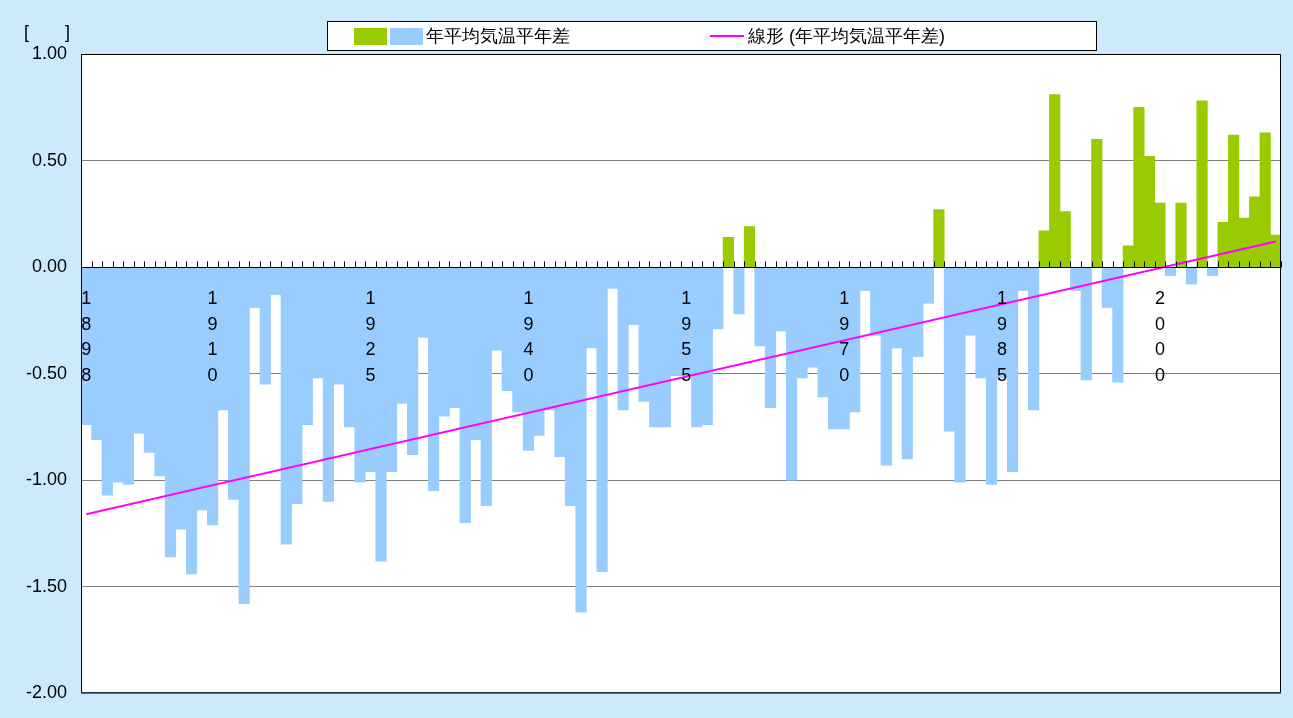 The height and width of the screenshot is (718, 1293). What do you see at coordinates (49, 266) in the screenshot?
I see `y-tick-label: 0.00` at bounding box center [49, 266].